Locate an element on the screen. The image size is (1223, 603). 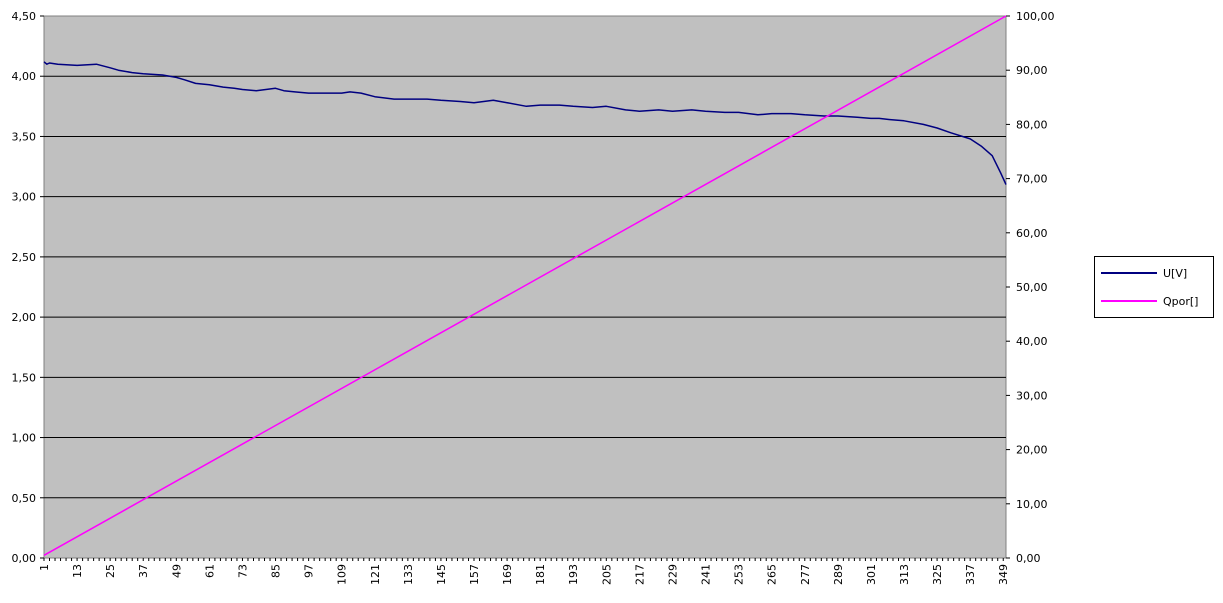
x-tick-label: 289 is located at coordinates (838, 574).